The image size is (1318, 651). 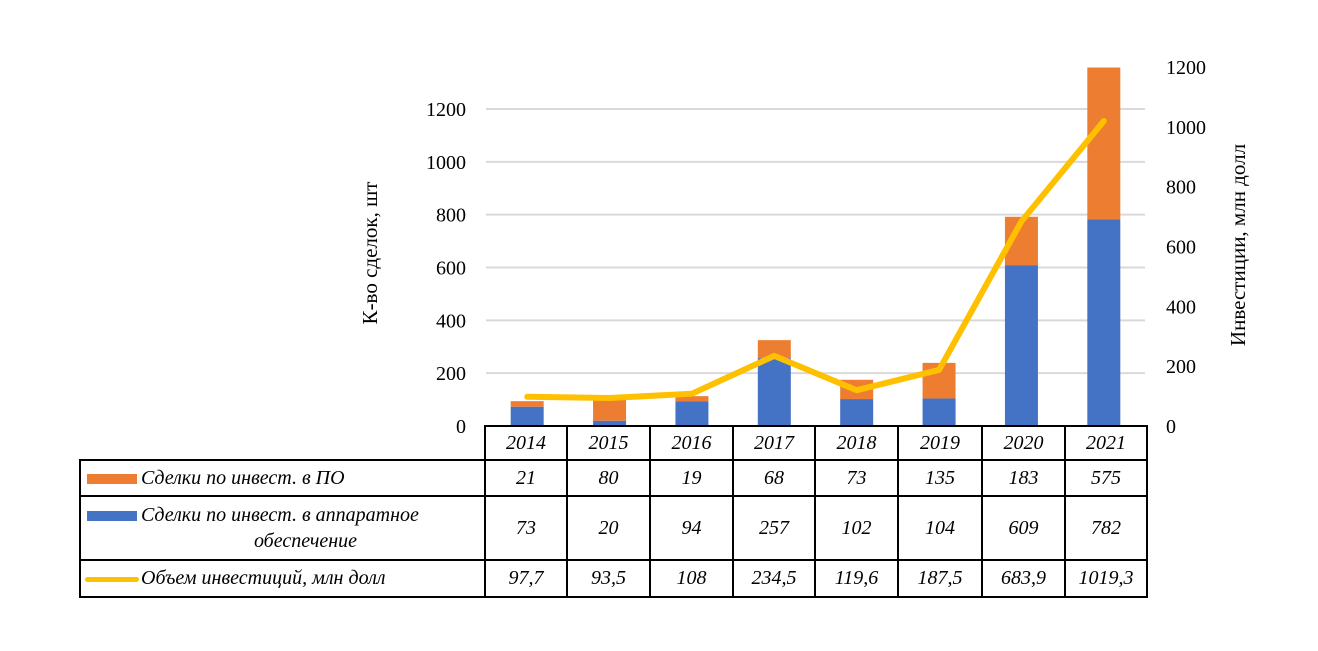 I want to click on right-tick-label: 600, so click(x=1181, y=248).